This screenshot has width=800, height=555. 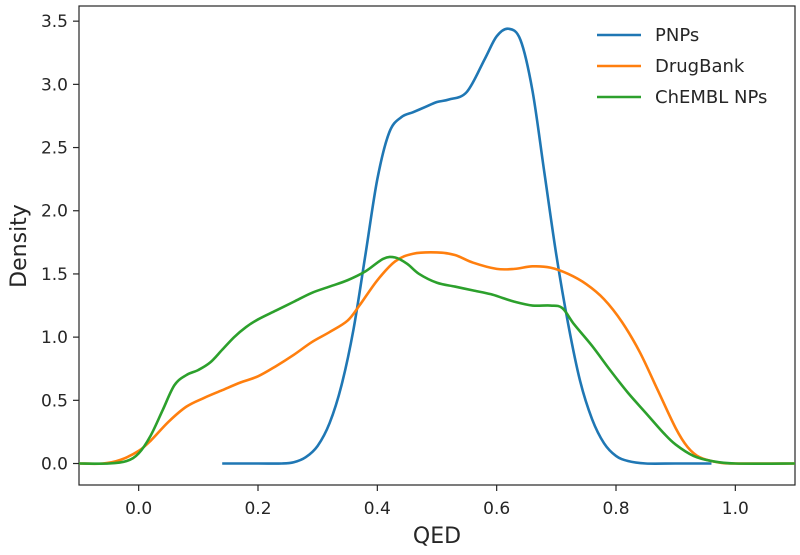 I want to click on legend-label-chembl-nps: ChEMBL NPs, so click(x=711, y=97).